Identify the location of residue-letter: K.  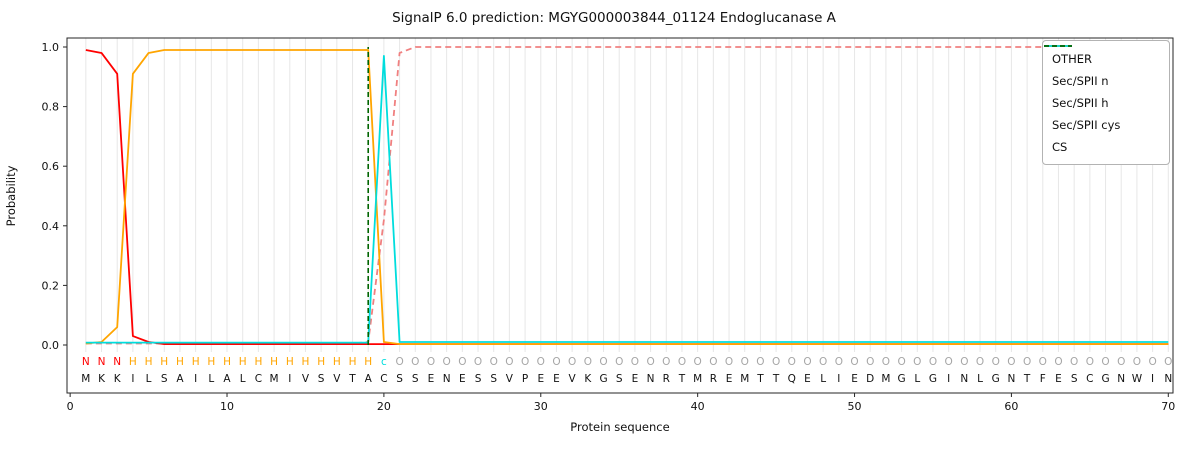
(102, 379).